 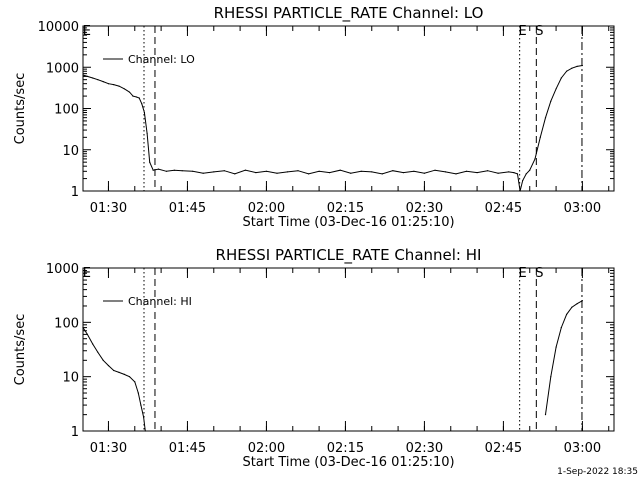 What do you see at coordinates (597, 472) in the screenshot?
I see `timestamp-footer: 1-Sep-2022 18:35` at bounding box center [597, 472].